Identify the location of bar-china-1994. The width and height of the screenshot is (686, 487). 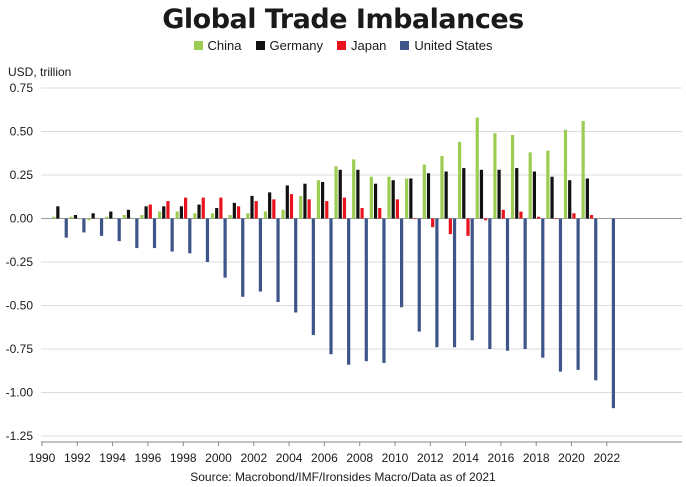
(107, 217).